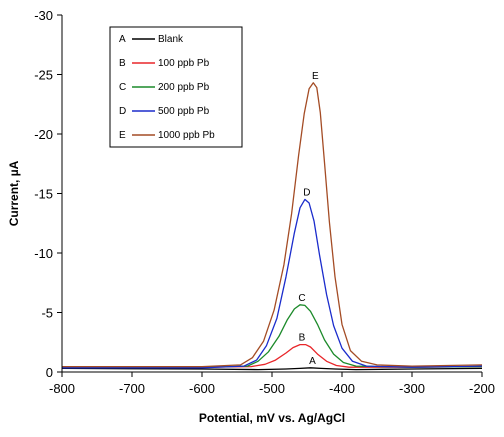  Describe the element at coordinates (47, 313) in the screenshot. I see `y-tick-label: -5` at that location.